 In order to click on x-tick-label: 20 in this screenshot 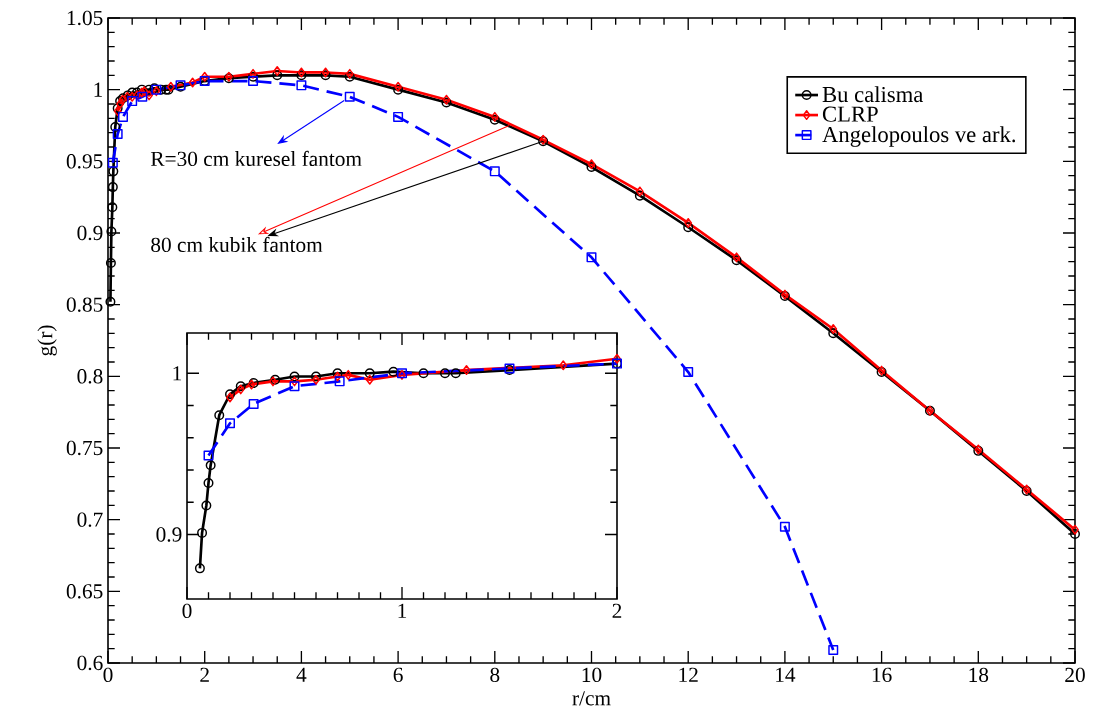, I will do `click(1075, 675)`.